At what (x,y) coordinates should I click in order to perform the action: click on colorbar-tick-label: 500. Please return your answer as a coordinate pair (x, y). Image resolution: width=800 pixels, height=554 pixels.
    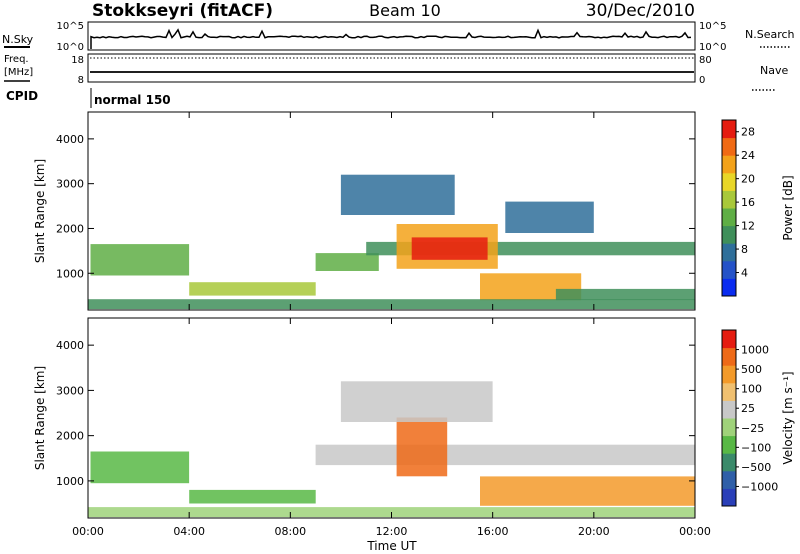
    Looking at the image, I should click on (751, 369).